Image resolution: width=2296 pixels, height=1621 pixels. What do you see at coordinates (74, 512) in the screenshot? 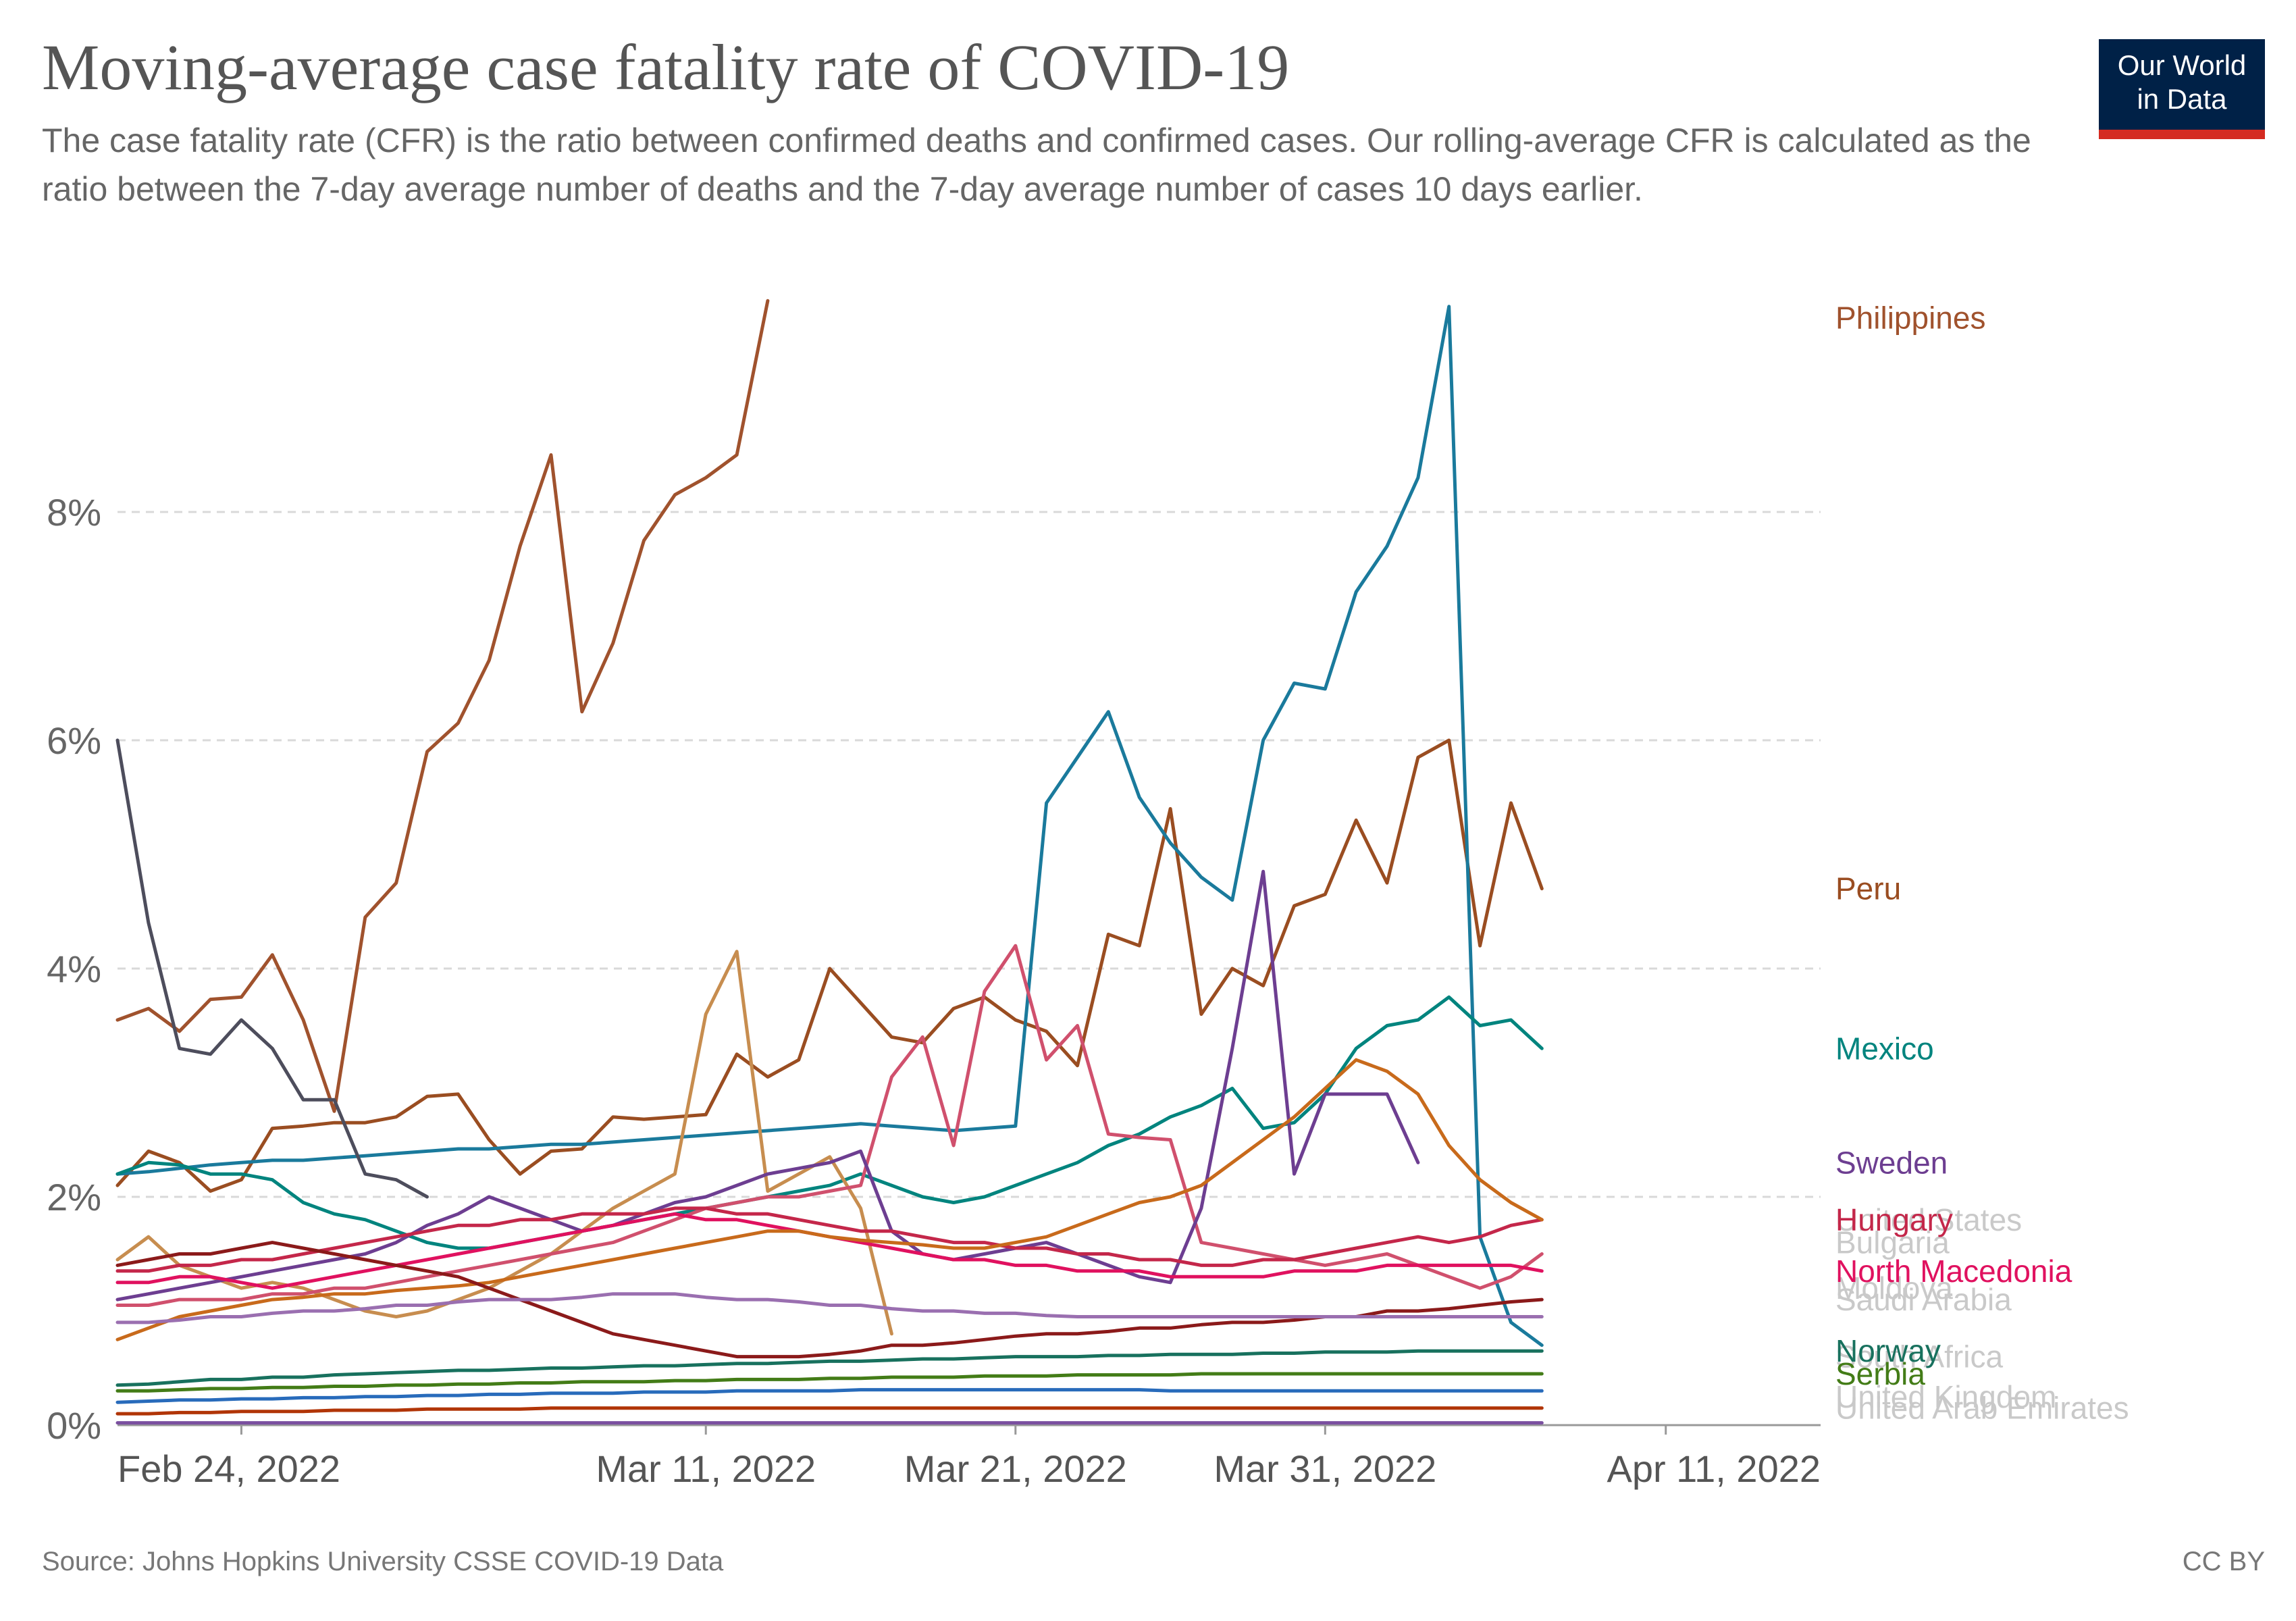
I see `y-tick-label: 8%` at bounding box center [74, 512].